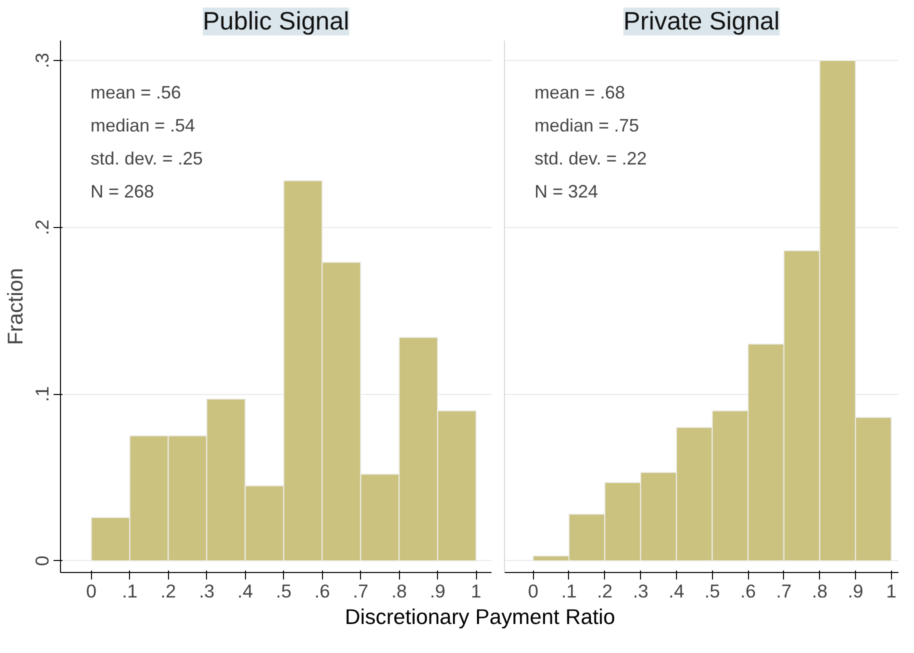 This screenshot has width=914, height=653. I want to click on chart-title: Private Signal, so click(701, 22).